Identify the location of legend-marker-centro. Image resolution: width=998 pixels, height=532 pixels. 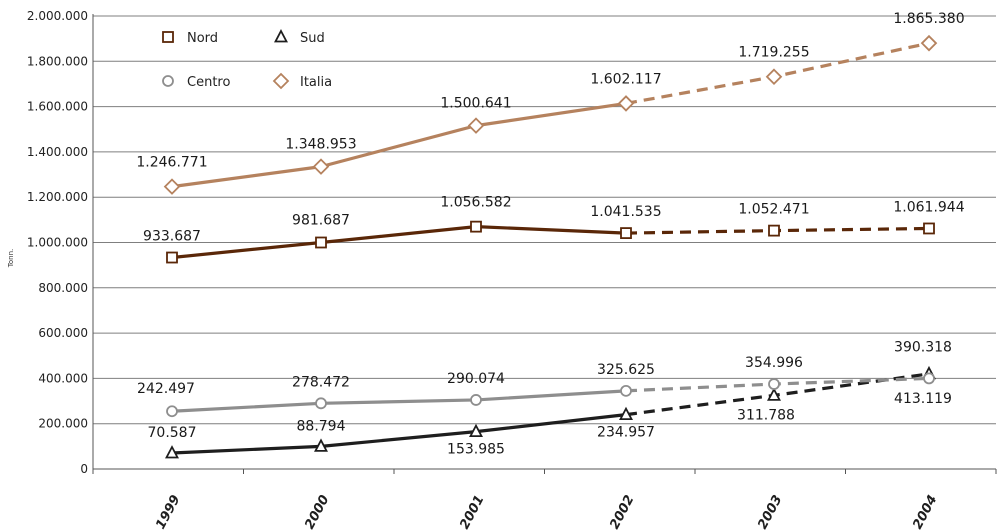
(168, 81).